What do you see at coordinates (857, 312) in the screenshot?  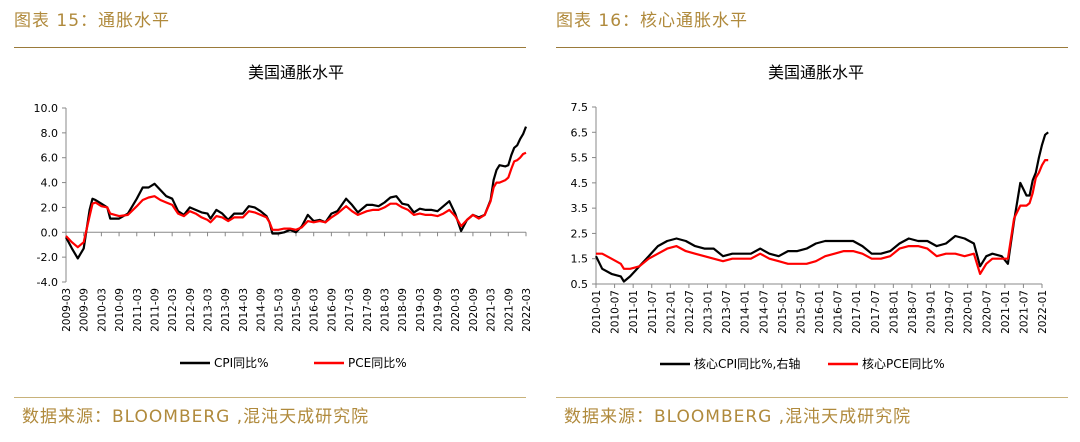 I see `x-tick-label: 2017-01` at bounding box center [857, 312].